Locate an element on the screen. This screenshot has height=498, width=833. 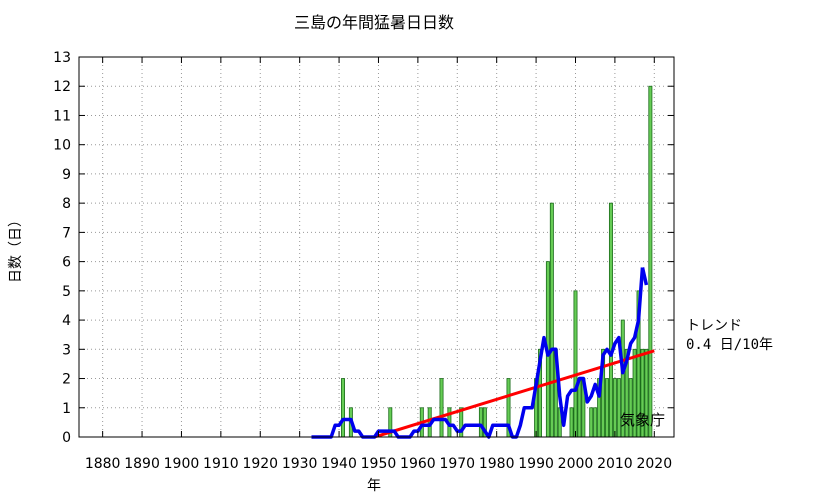
y-tick-label: 4 is located at coordinates (66, 321).